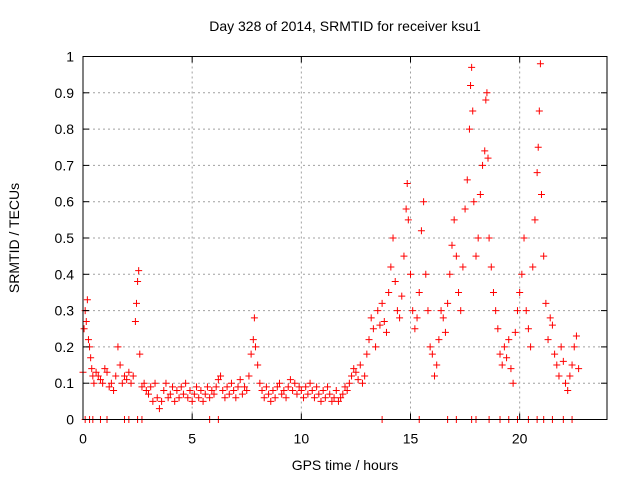 This screenshot has height=480, width=640. Describe the element at coordinates (65, 274) in the screenshot. I see `y-tick-label: 0.4` at that location.